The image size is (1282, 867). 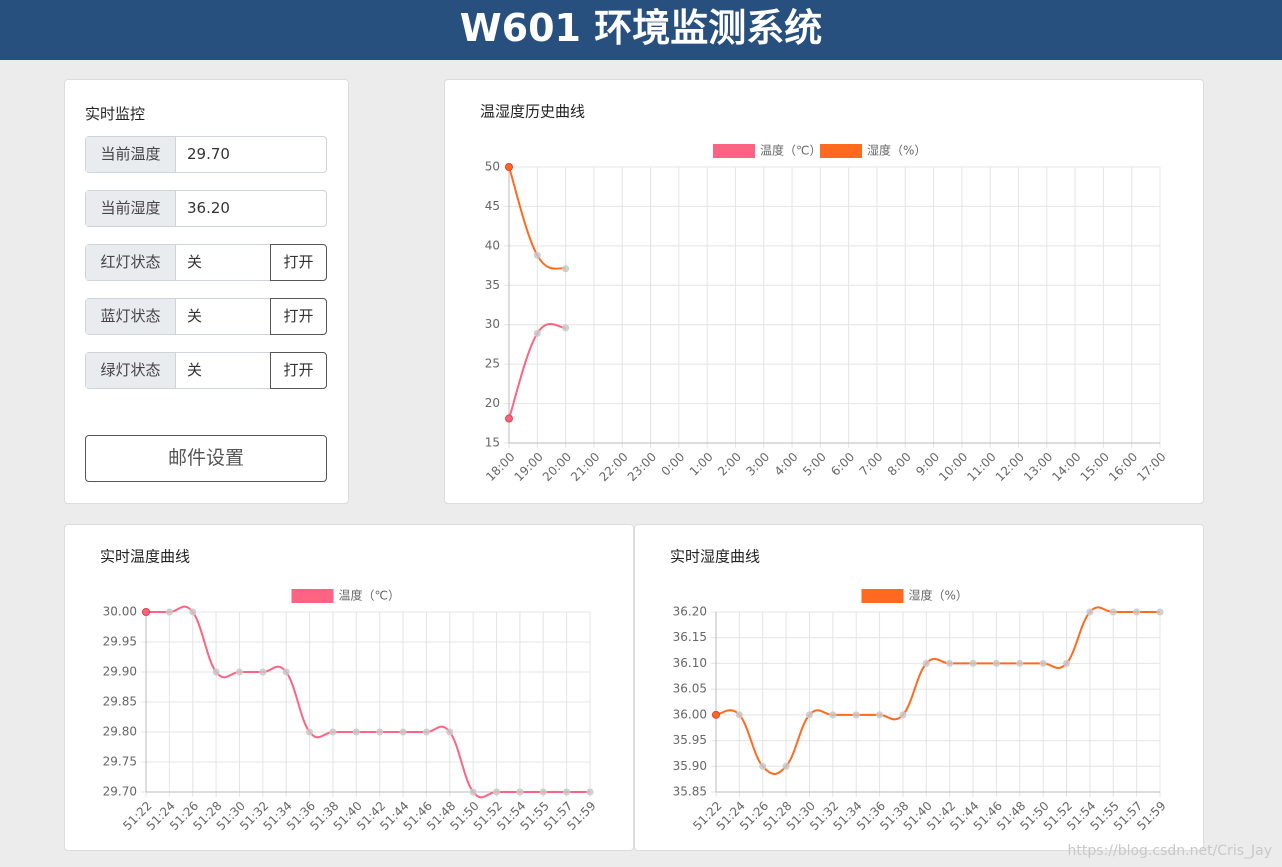 I want to click on row-value: 29.70, so click(x=208, y=154).